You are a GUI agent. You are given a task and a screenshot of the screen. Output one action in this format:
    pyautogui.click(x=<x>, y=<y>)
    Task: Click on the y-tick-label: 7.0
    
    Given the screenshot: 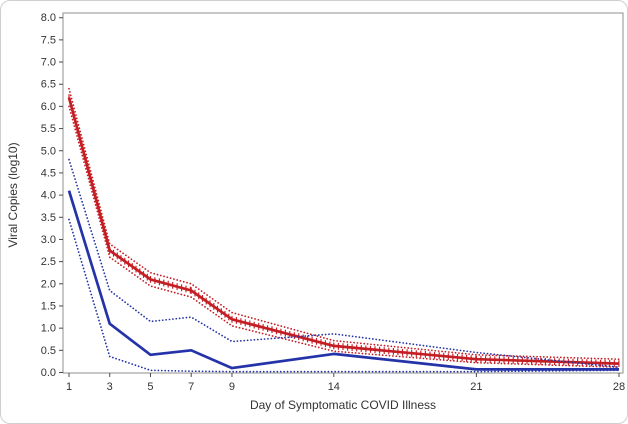 What is the action you would take?
    pyautogui.click(x=48, y=63)
    